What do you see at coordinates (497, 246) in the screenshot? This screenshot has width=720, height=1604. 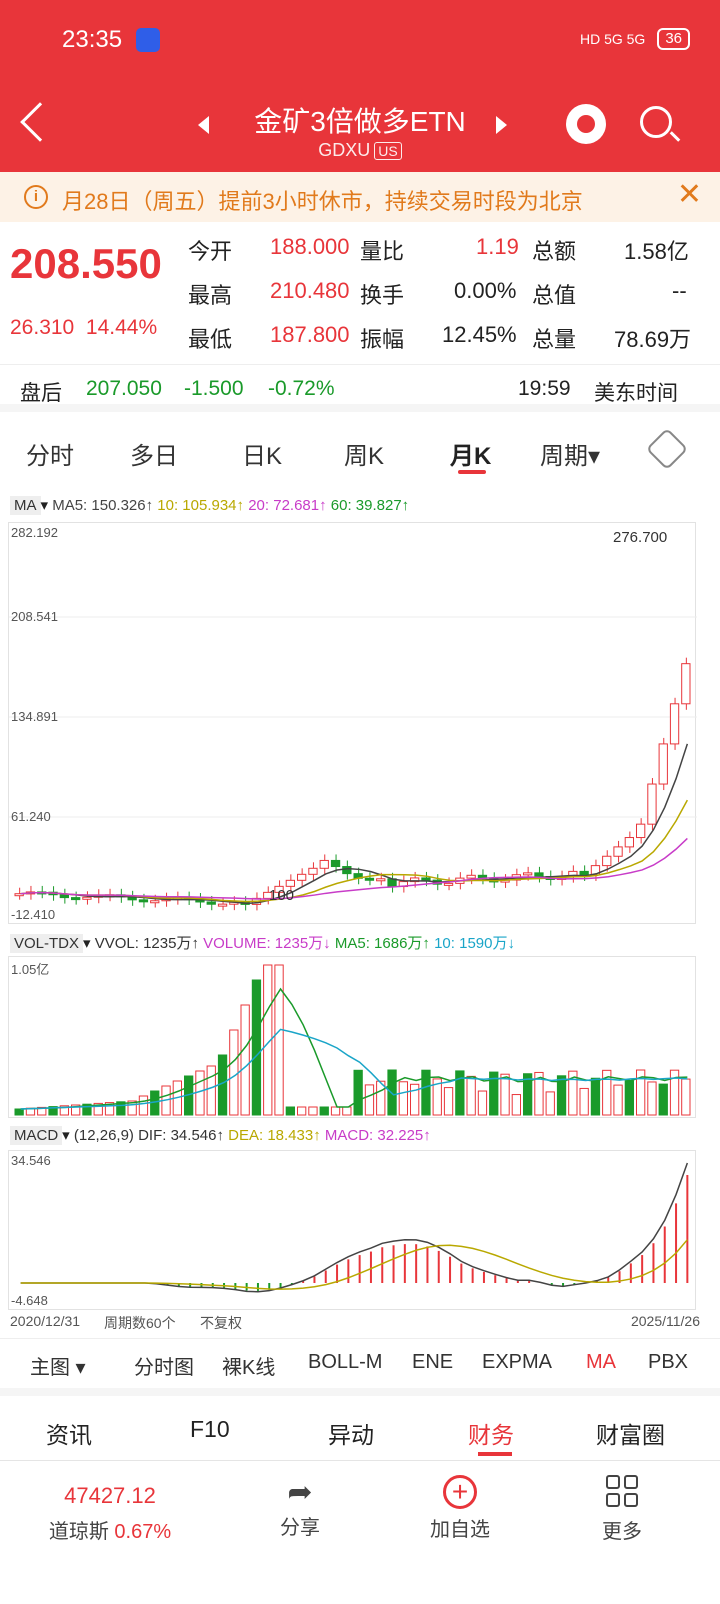 I see `volume-ratio-value: 1.19` at bounding box center [497, 246].